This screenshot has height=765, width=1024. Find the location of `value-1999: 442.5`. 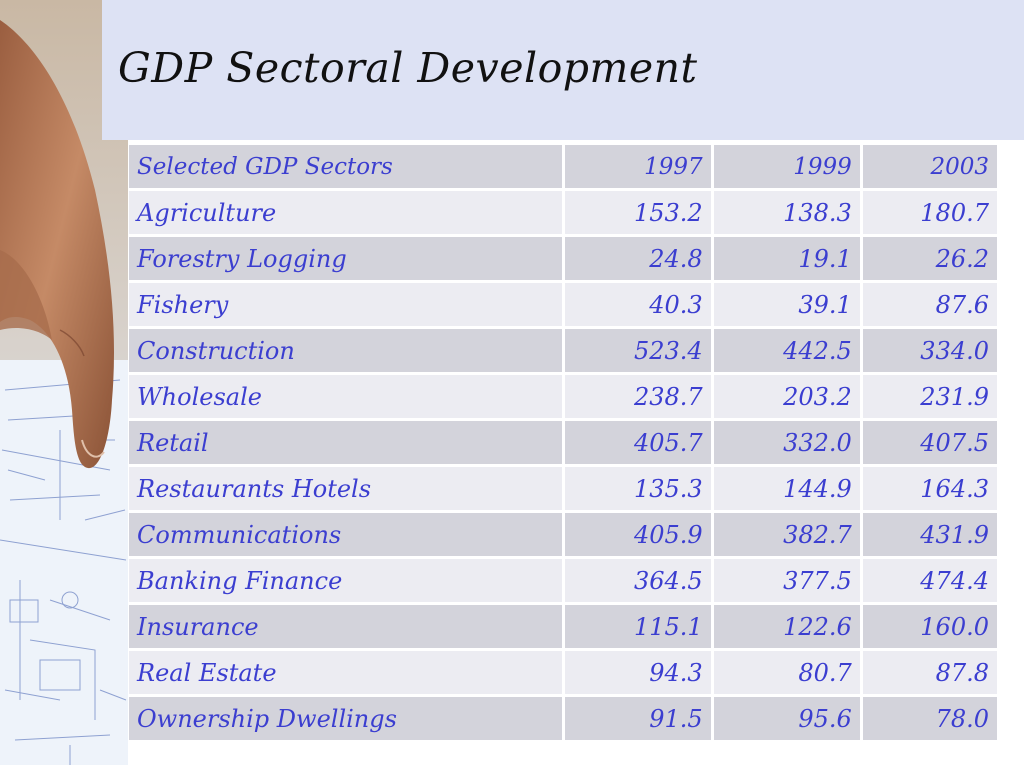

value-1999: 442.5 is located at coordinates (786, 350).